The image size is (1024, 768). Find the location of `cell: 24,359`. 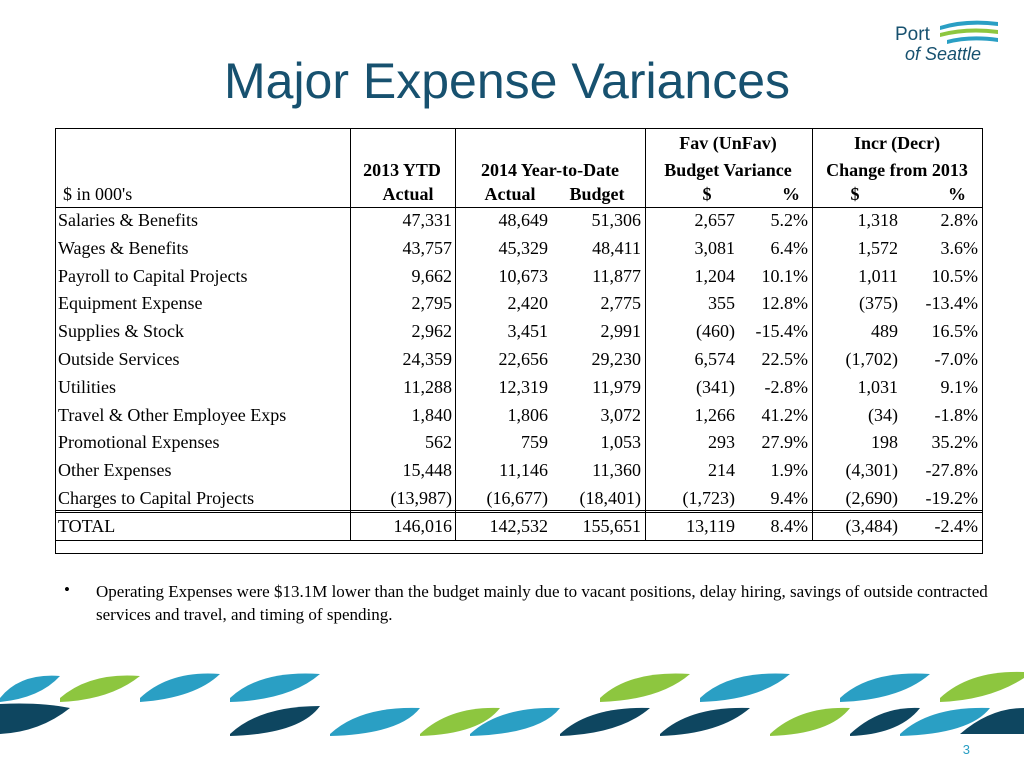

cell: 24,359 is located at coordinates (427, 359).